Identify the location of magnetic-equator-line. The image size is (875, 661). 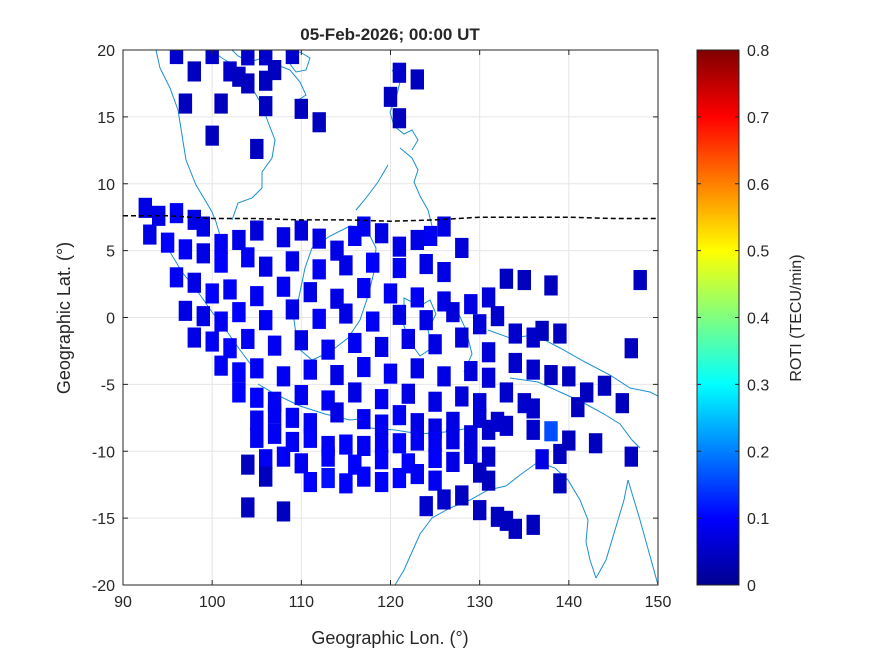
(390, 218).